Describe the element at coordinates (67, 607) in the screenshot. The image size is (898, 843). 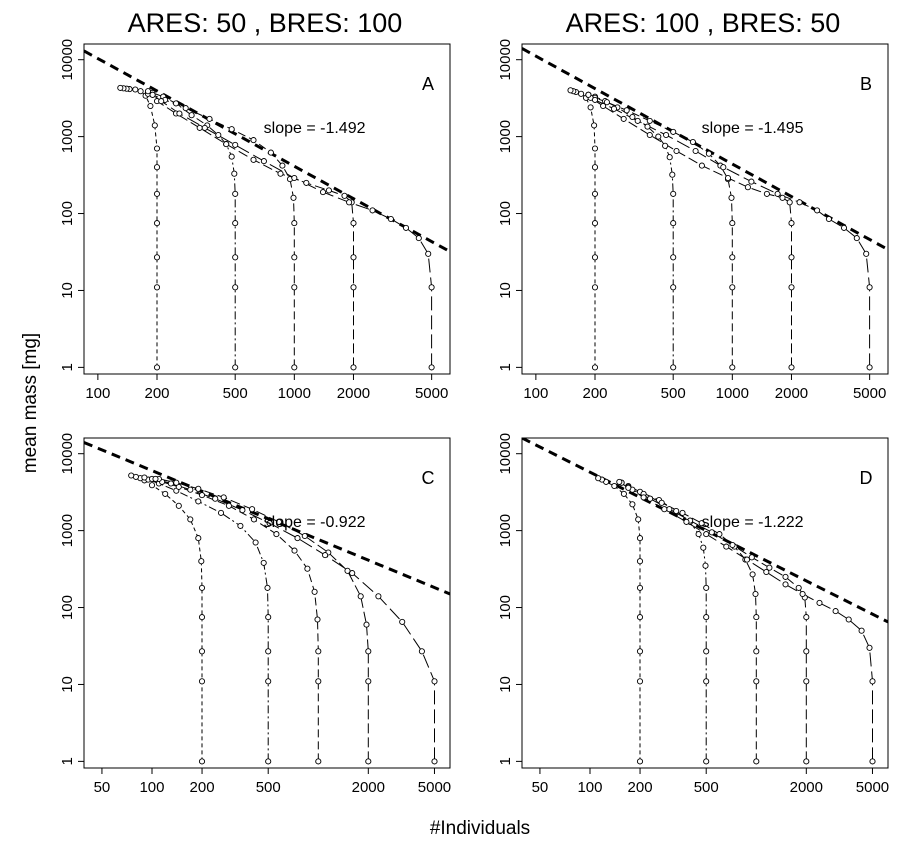
I see `y-tick-label: 100` at that location.